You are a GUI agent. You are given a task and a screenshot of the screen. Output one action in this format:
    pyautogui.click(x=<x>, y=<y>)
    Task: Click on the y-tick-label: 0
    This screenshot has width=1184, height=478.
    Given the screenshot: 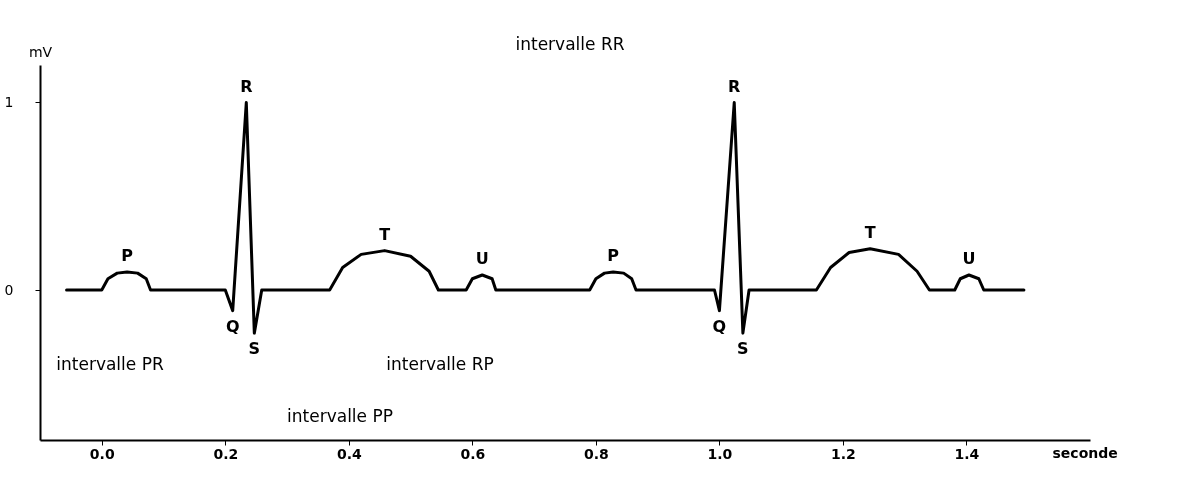 What is the action you would take?
    pyautogui.click(x=9, y=289)
    